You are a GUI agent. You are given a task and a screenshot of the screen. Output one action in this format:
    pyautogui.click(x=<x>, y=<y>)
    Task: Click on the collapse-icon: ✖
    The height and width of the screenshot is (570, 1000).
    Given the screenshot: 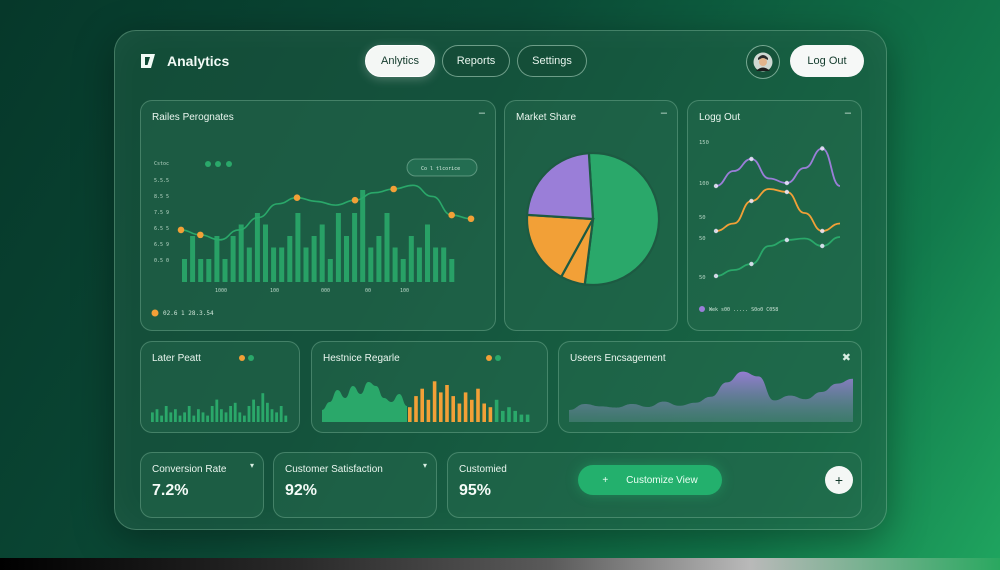 What is the action you would take?
    pyautogui.click(x=846, y=358)
    